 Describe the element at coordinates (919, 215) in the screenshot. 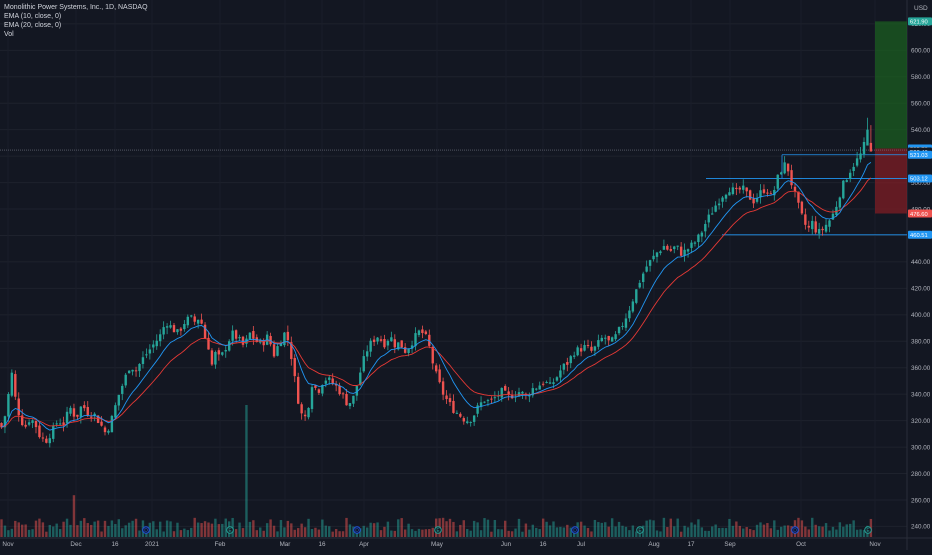

I see `price-marker-label: 476.60` at that location.